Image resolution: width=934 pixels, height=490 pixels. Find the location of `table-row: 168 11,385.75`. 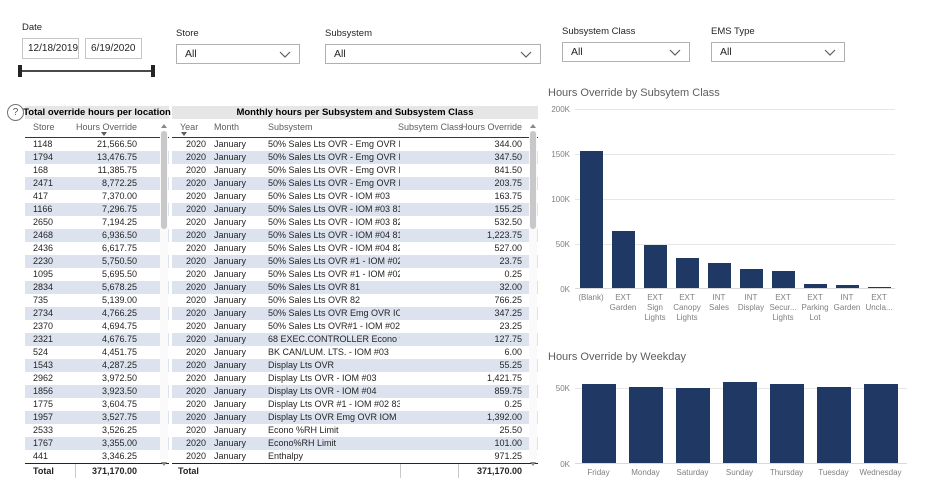

table-row: 168 11,385.75 is located at coordinates (97, 170).